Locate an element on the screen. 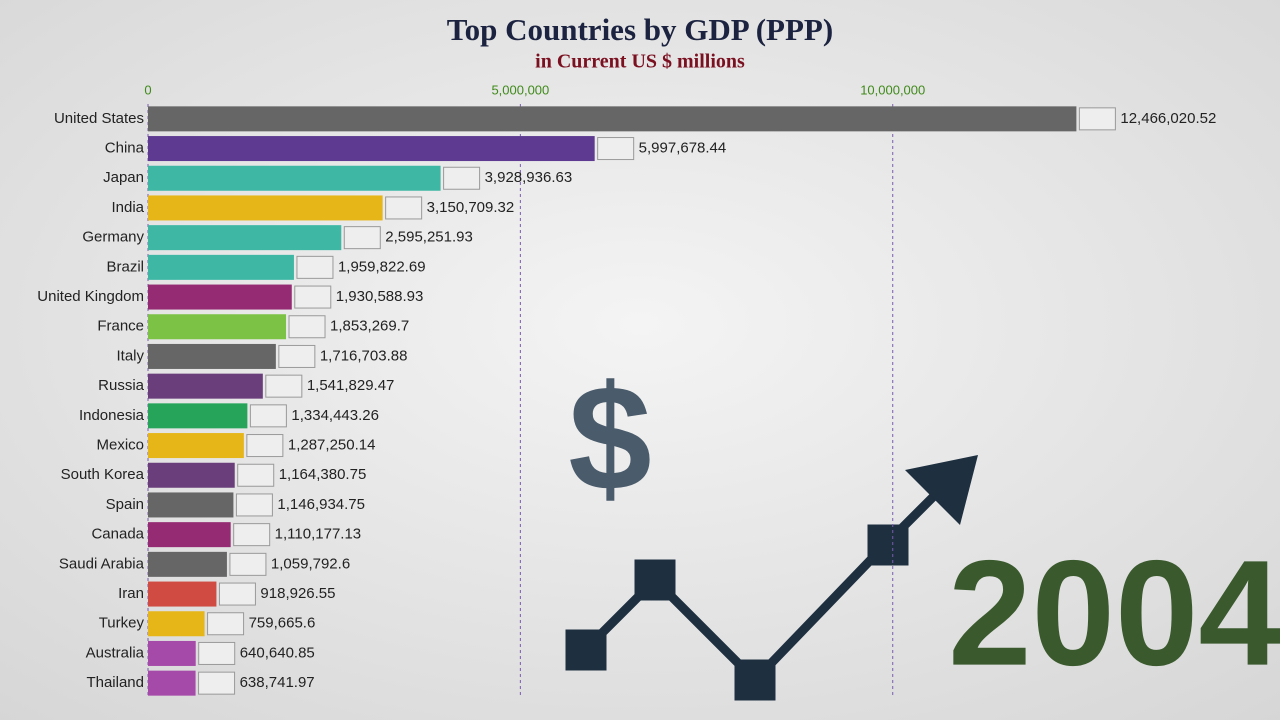  value-label: 1,146,934.75 is located at coordinates (321, 504).